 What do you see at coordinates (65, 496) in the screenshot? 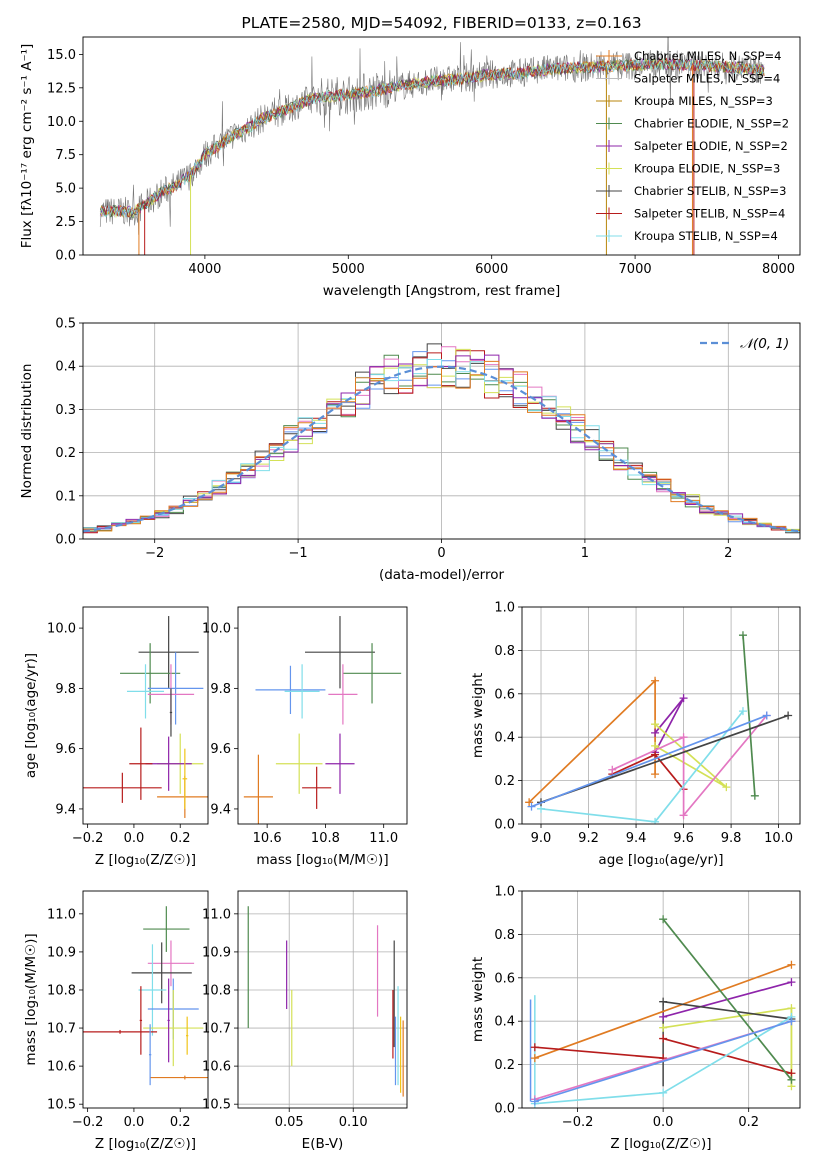
I see `y-tick-label: 0.1` at bounding box center [65, 496].